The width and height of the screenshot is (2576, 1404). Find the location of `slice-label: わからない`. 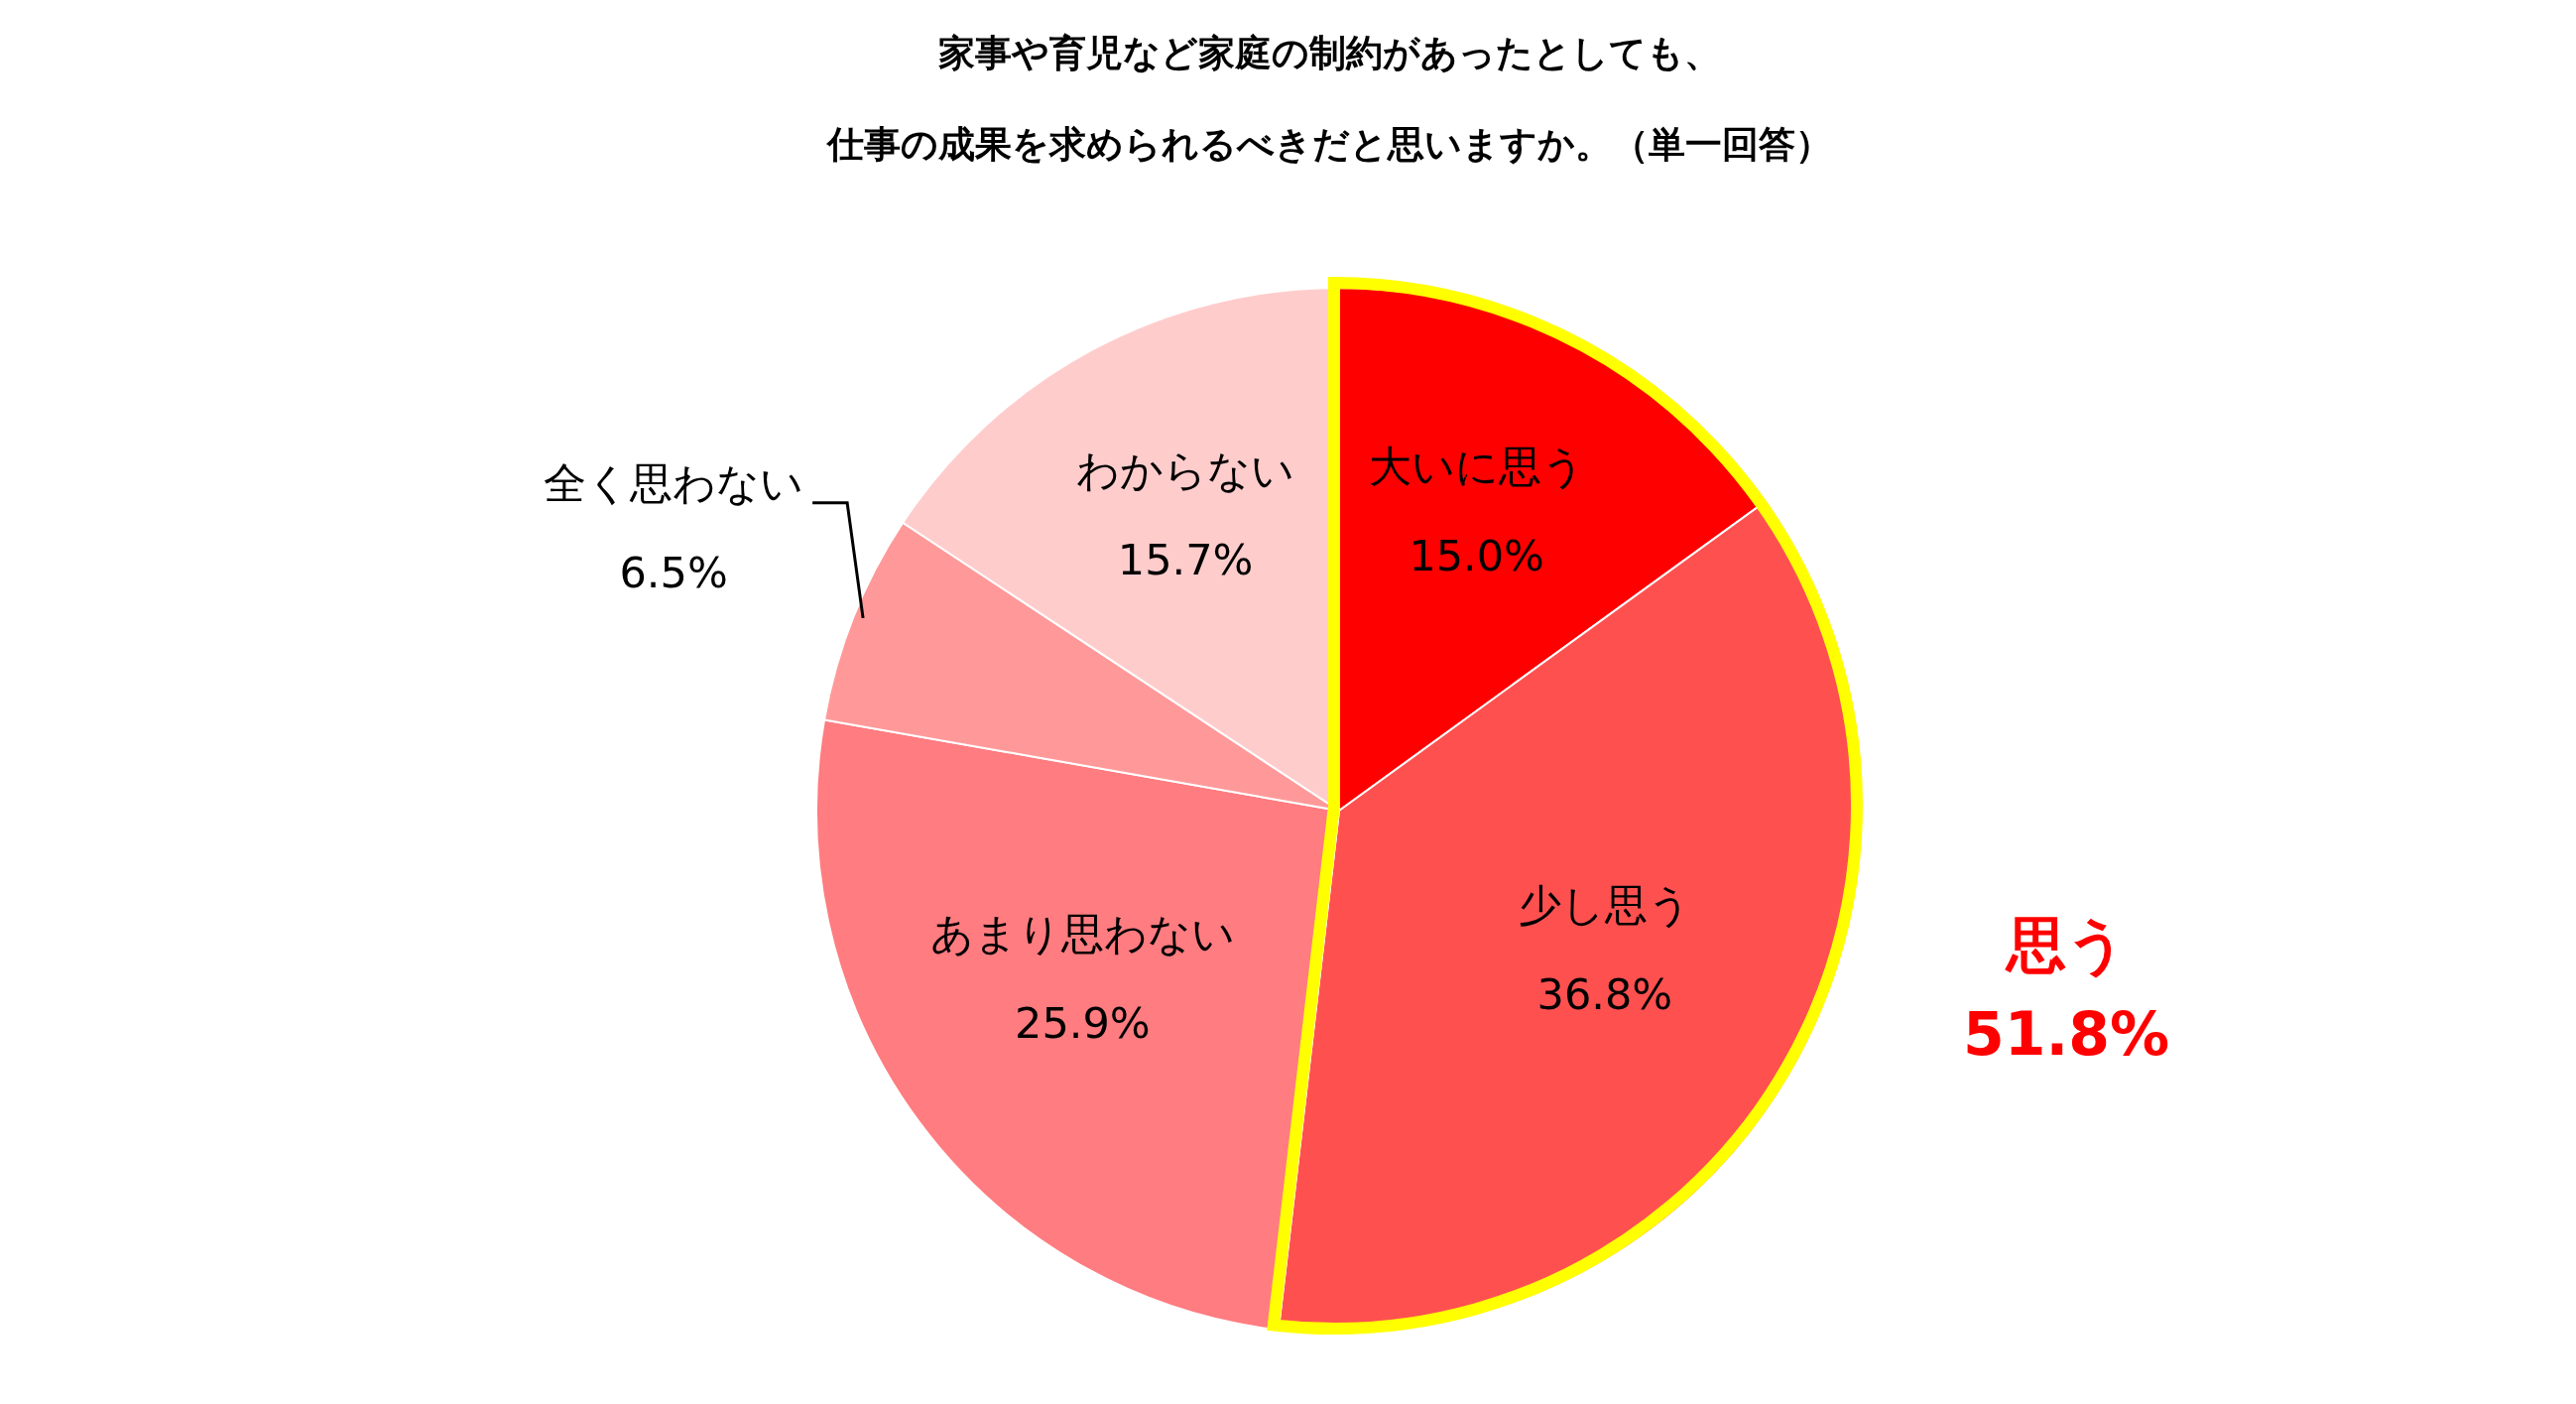

slice-label: わからない is located at coordinates (1185, 470).